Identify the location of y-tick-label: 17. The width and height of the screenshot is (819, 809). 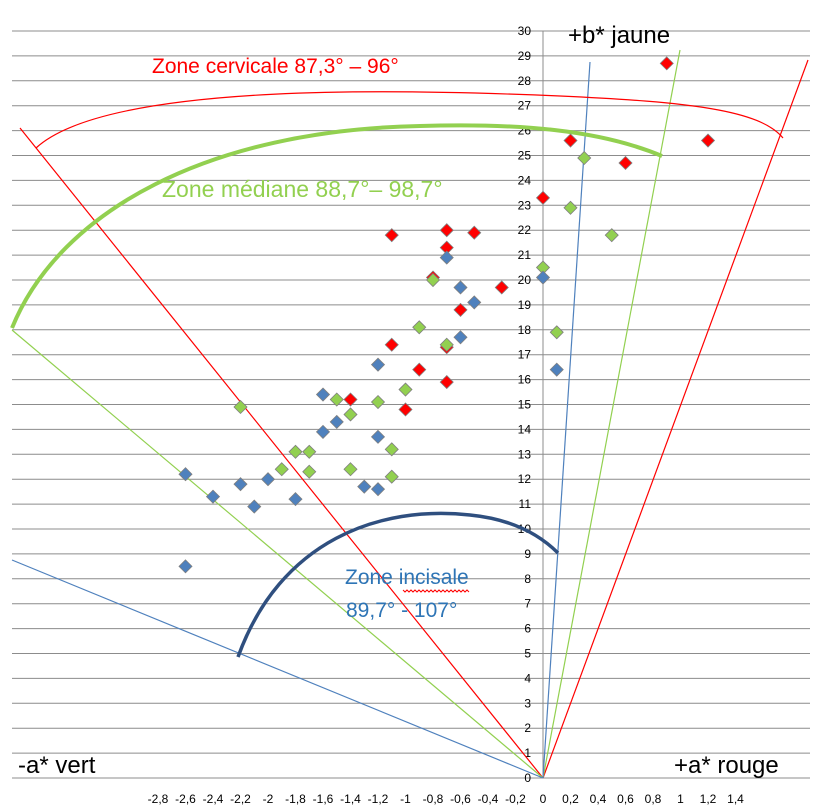
(525, 355).